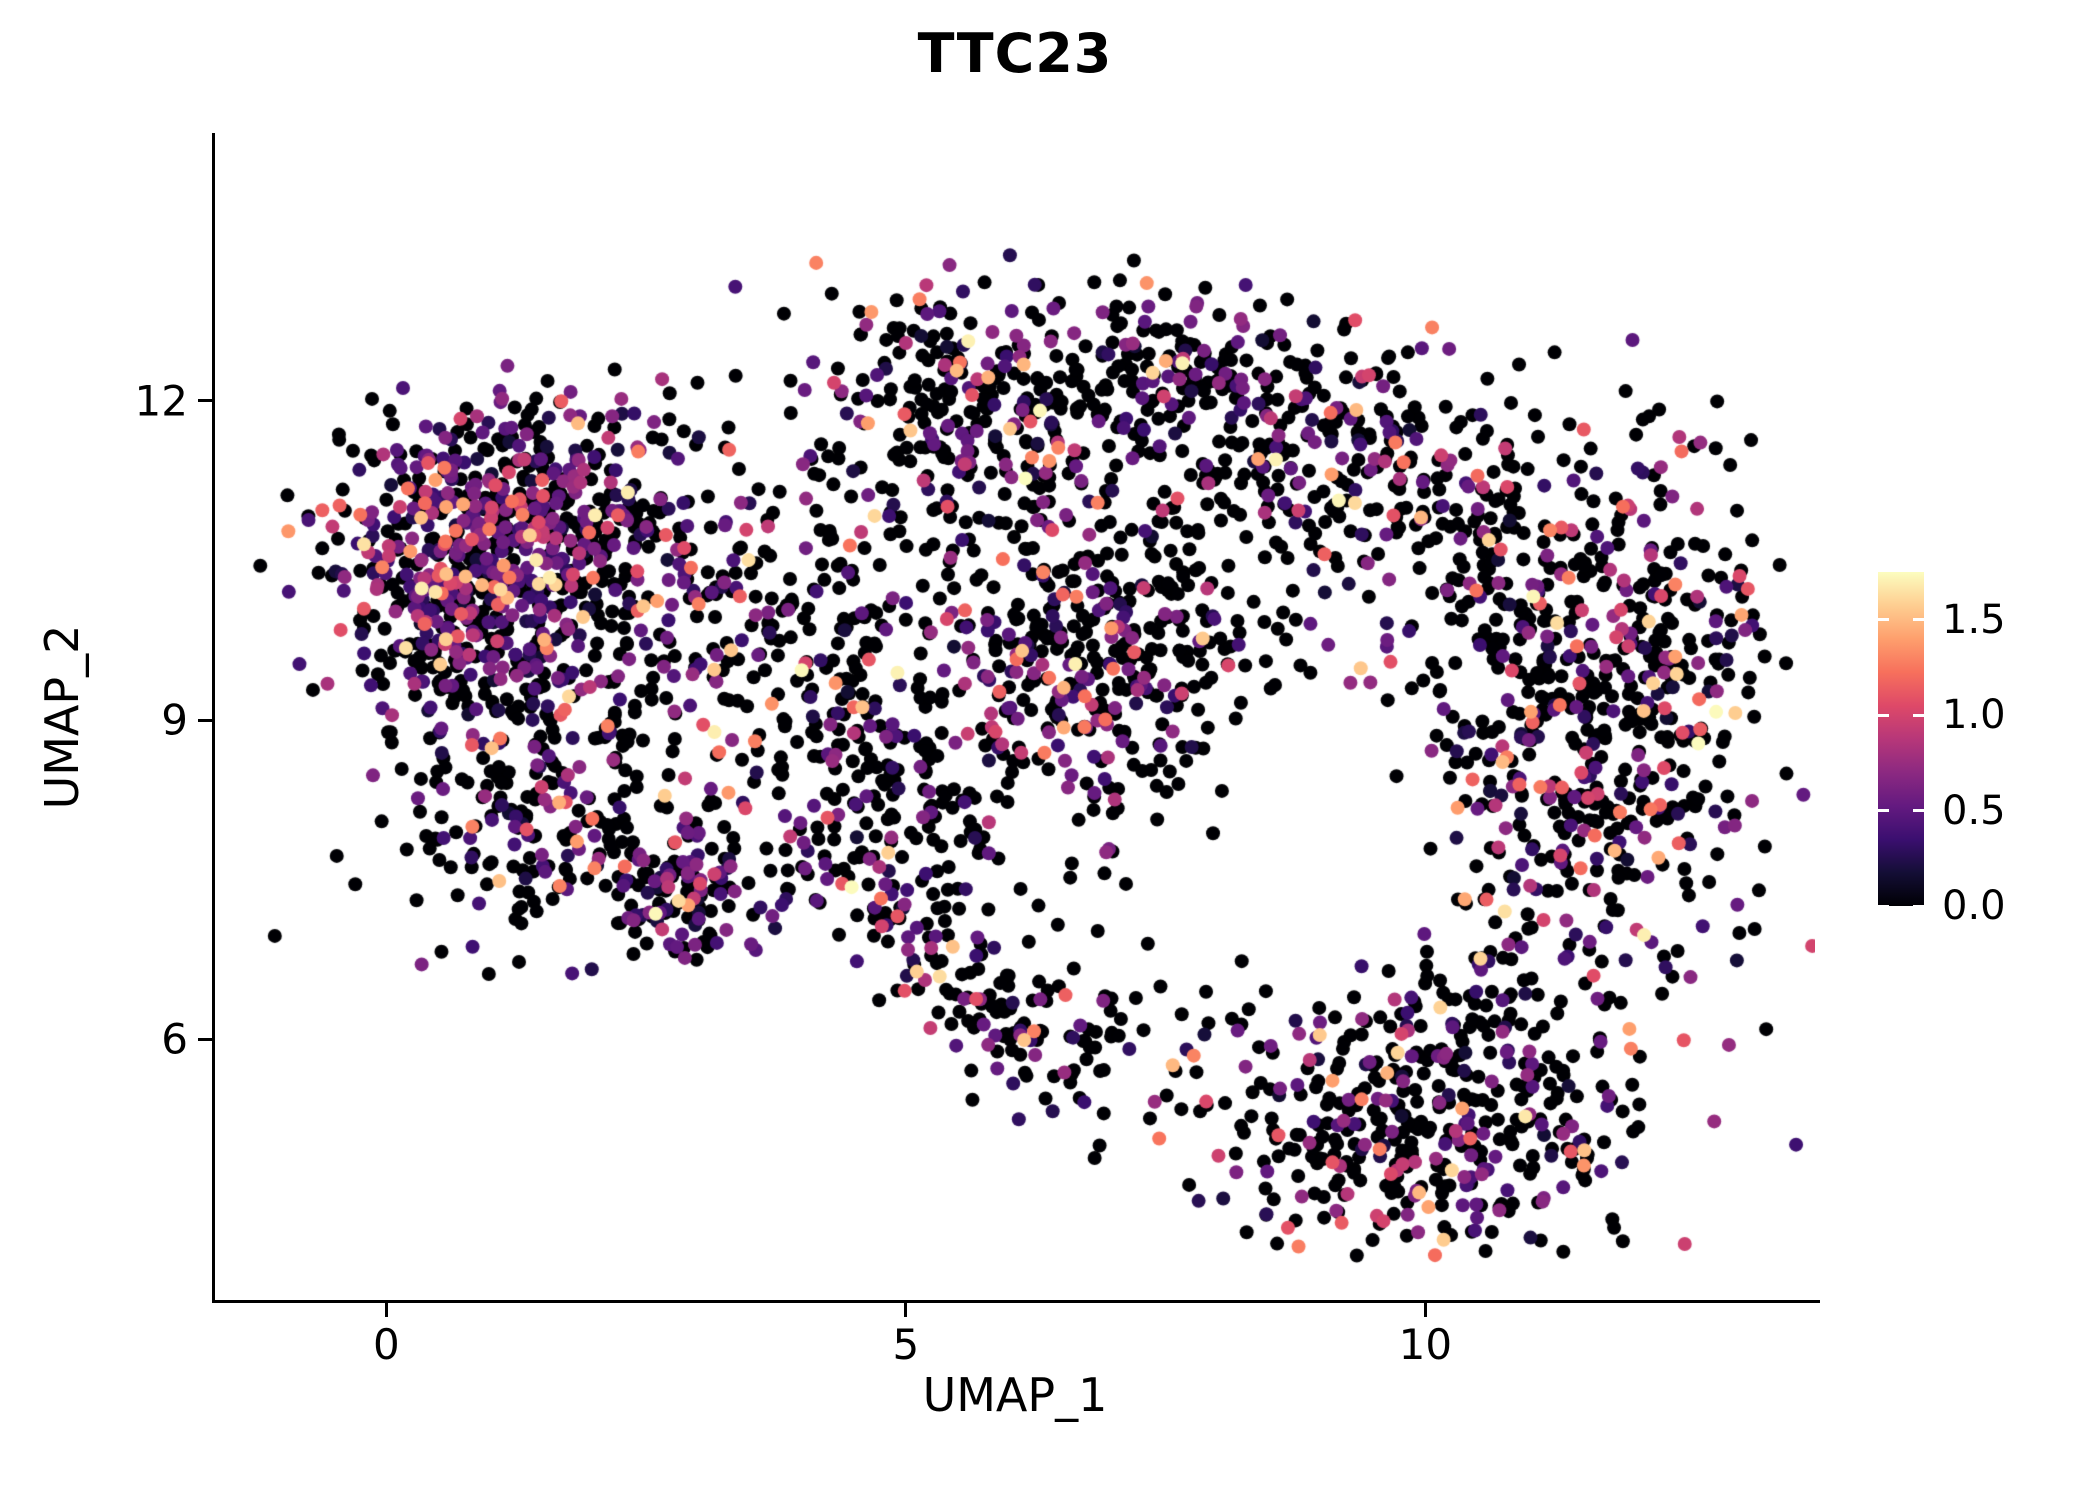 Image resolution: width=2100 pixels, height=1500 pixels. I want to click on x-tick-label: 0, so click(386, 1344).